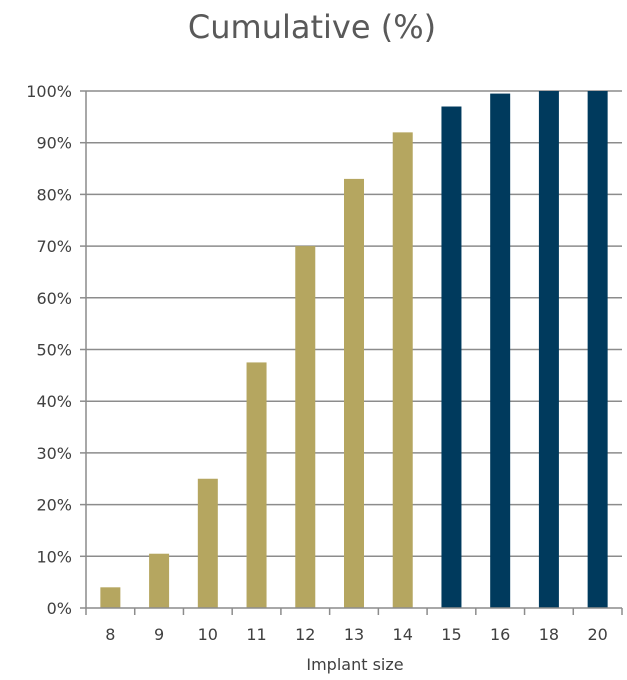 The image size is (627, 680). What do you see at coordinates (54, 143) in the screenshot?
I see `y-tick-label: 90%` at bounding box center [54, 143].